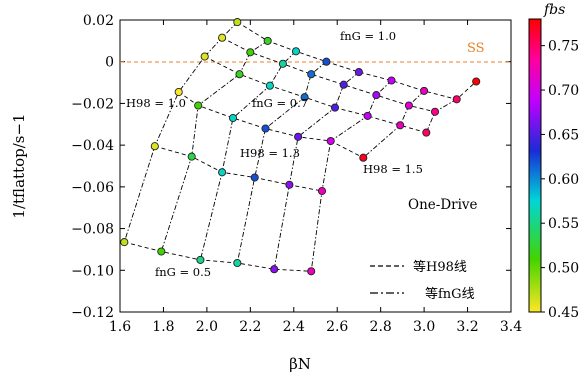 This screenshot has width=584, height=380. Describe the element at coordinates (563, 180) in the screenshot. I see `colorbar-tick-label: 0.60` at that location.